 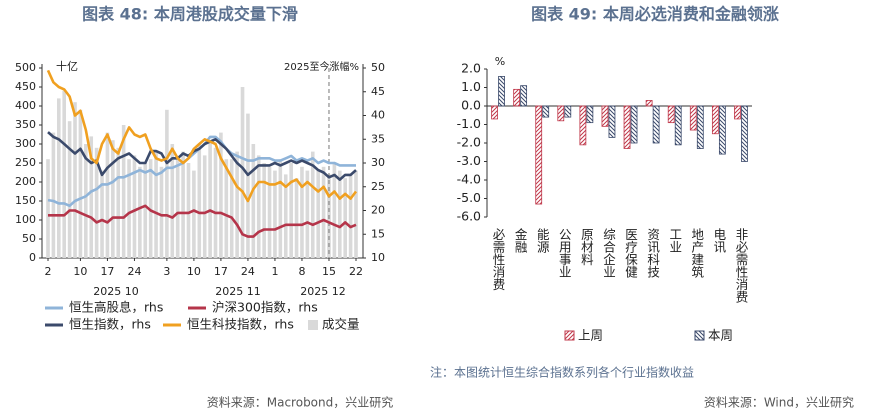 I want to click on x-tick-label: 3, so click(x=166, y=271).